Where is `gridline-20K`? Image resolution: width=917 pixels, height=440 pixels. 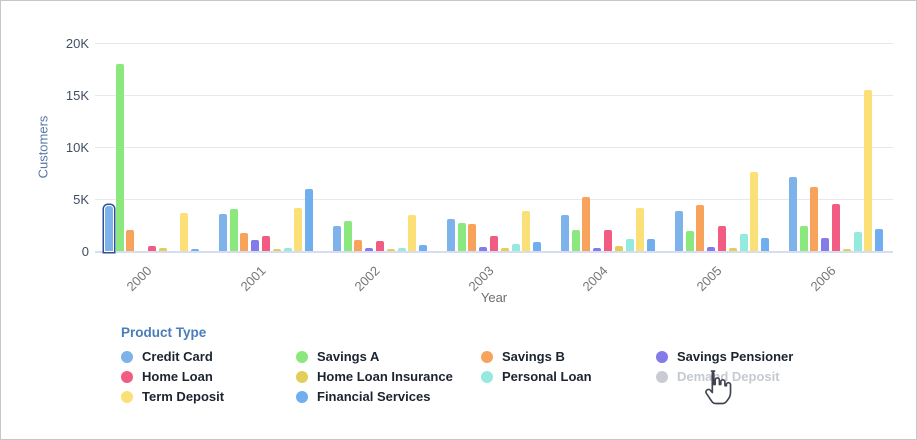 gridline-20K is located at coordinates (494, 43).